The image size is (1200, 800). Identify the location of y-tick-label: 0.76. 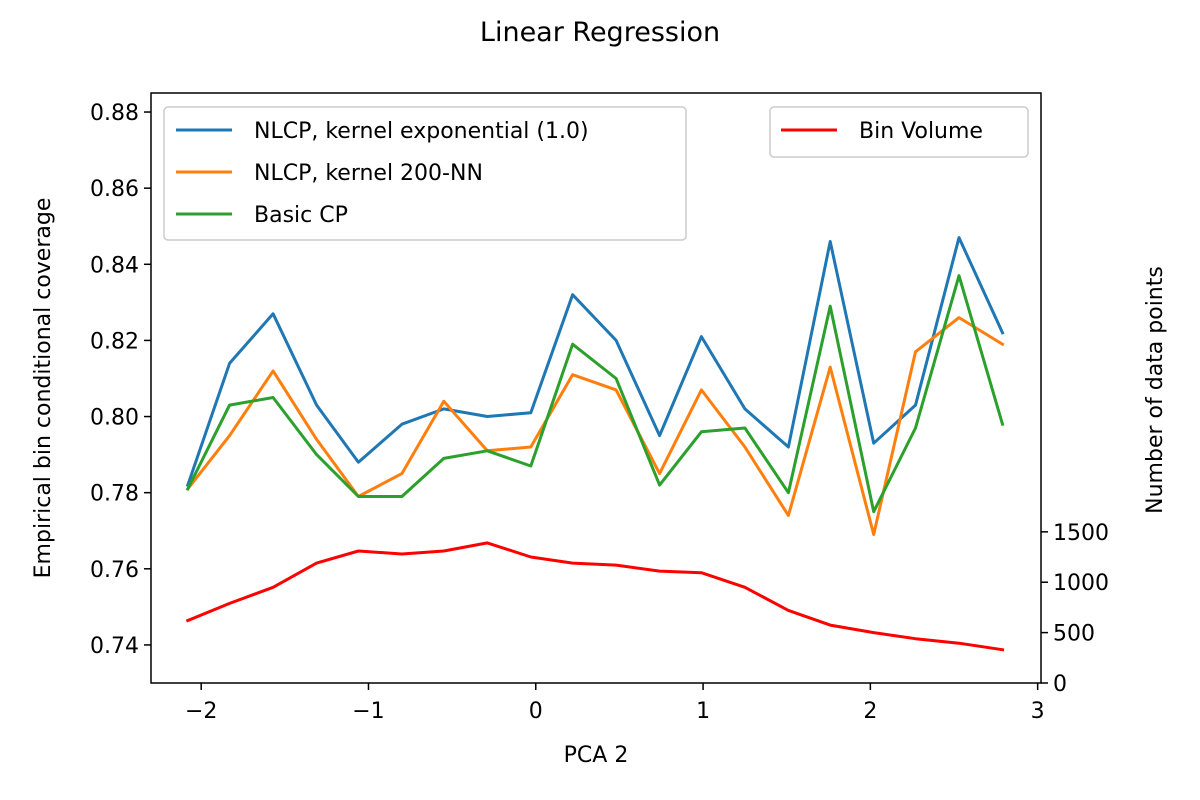
(114, 570).